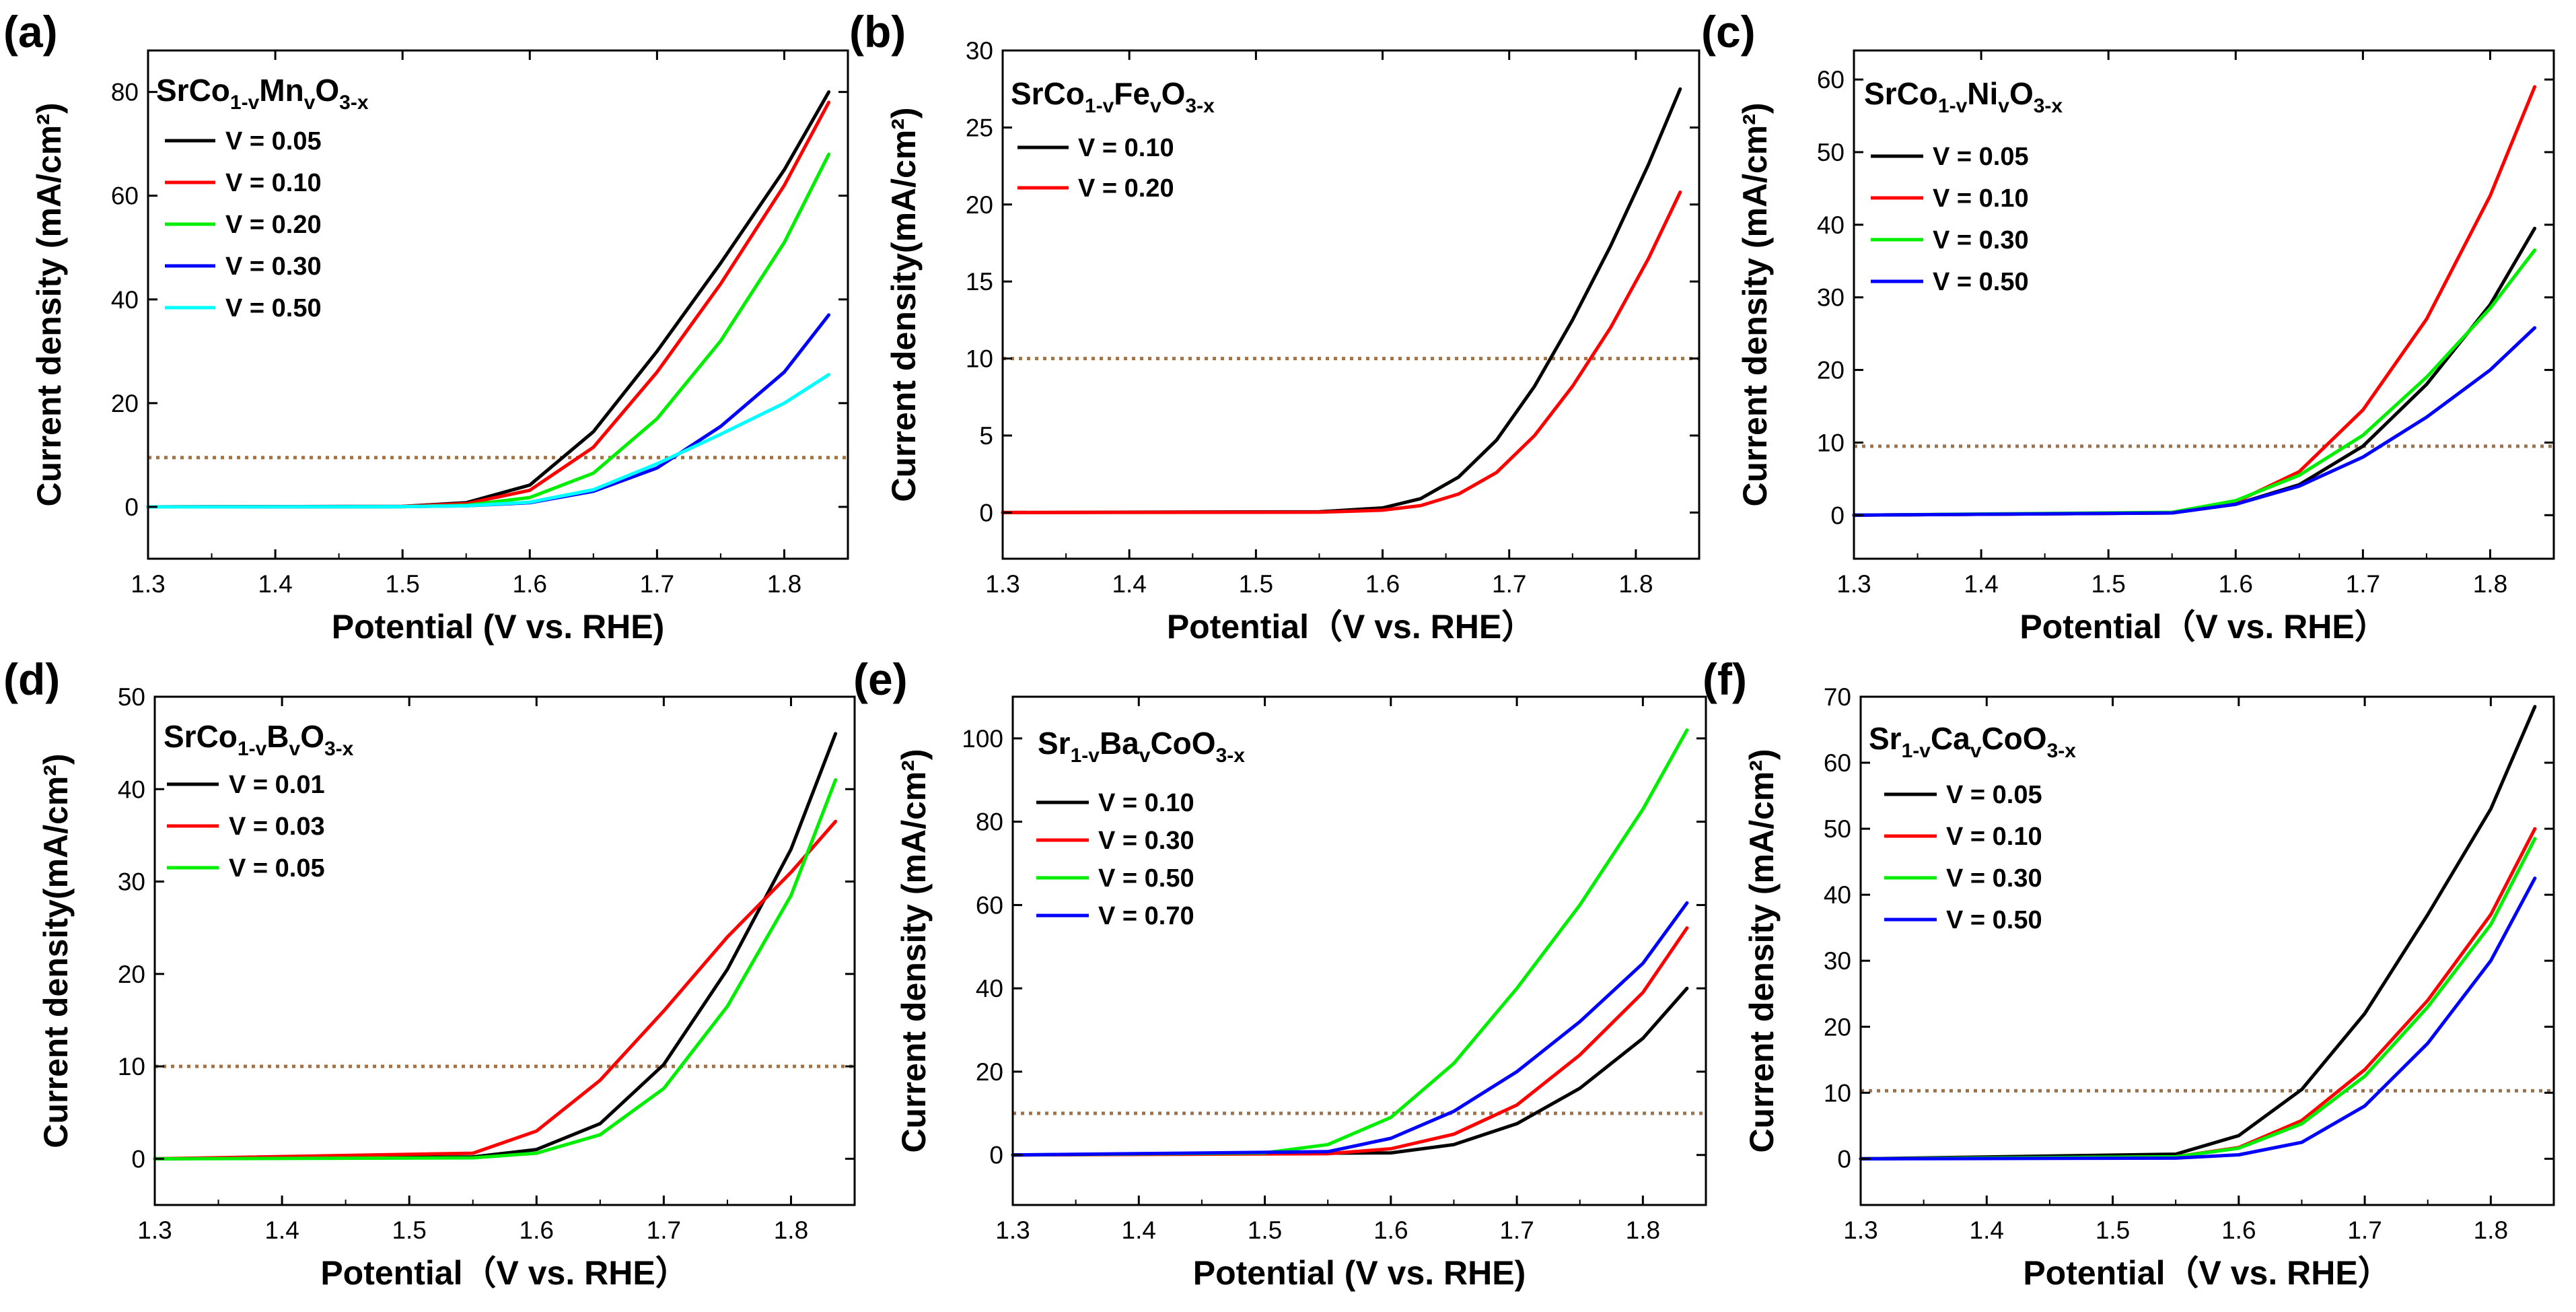 The image size is (2576, 1312). What do you see at coordinates (30, 32) in the screenshot?
I see `panel-letter: (a)` at bounding box center [30, 32].